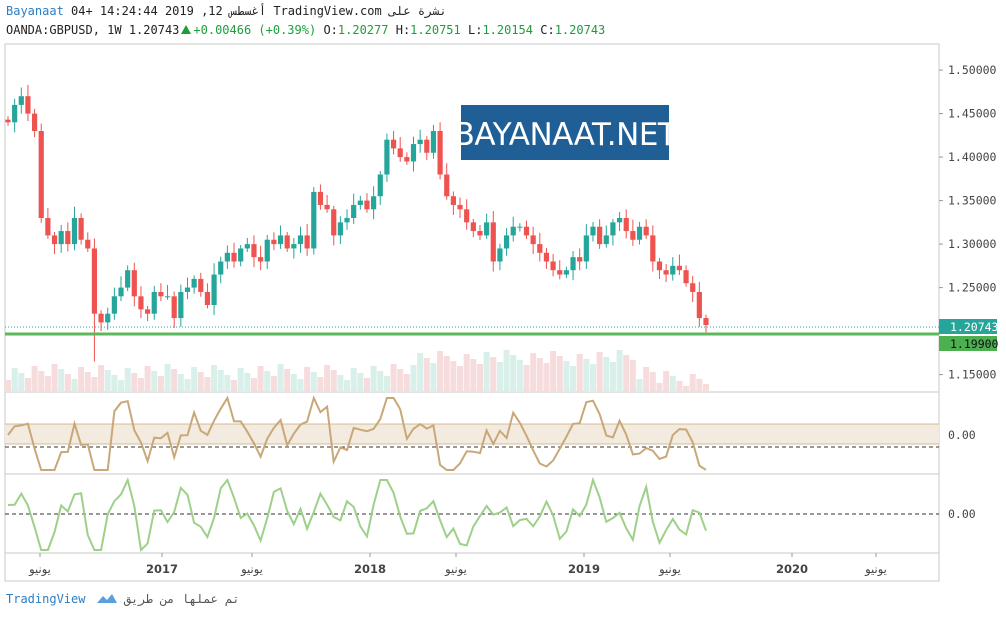 Image resolution: width=1006 pixels, height=618 pixels. I want to click on time-tick-label: 2020, so click(792, 569).